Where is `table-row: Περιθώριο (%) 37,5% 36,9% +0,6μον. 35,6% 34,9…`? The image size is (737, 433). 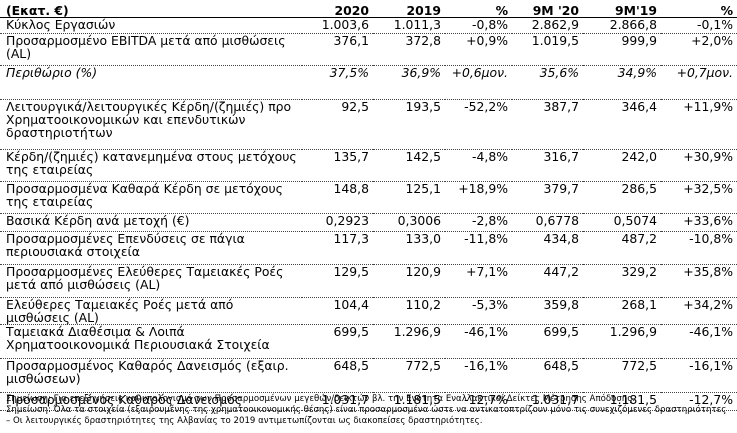 table-row: Περιθώριο (%) 37,5% 36,9% +0,6μον. 35,6% 34,9… is located at coordinates (368, 82).